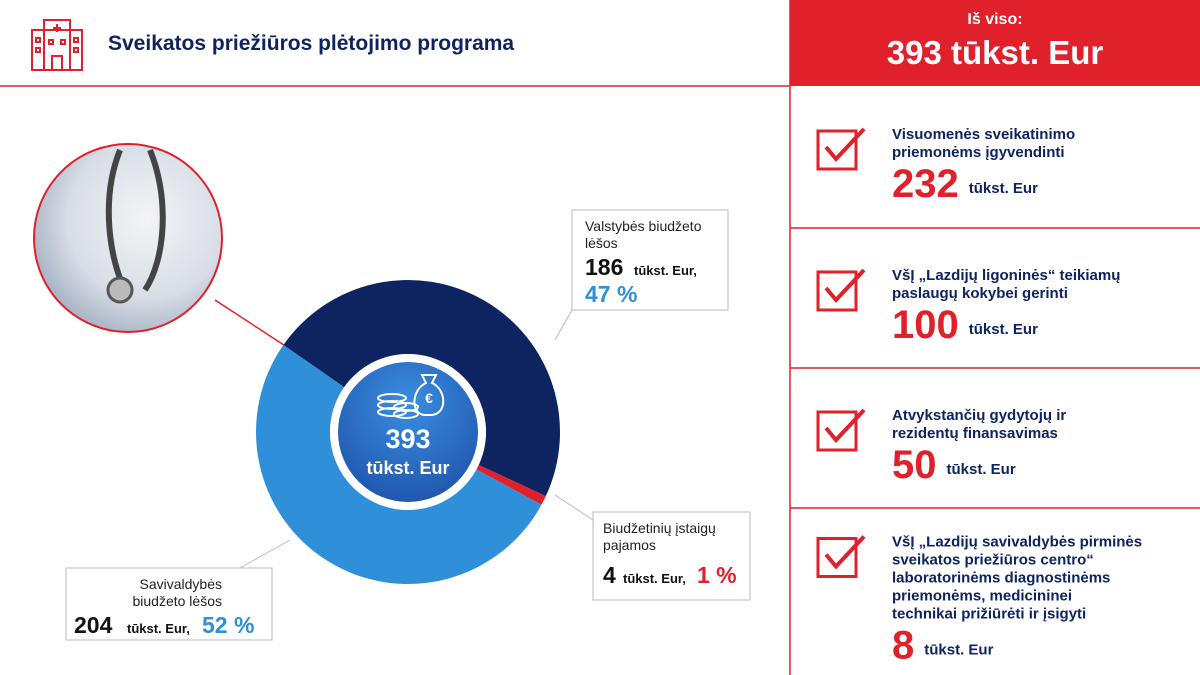 The width and height of the screenshot is (1200, 675). Describe the element at coordinates (407, 439) in the screenshot. I see `center-value: 393` at that location.